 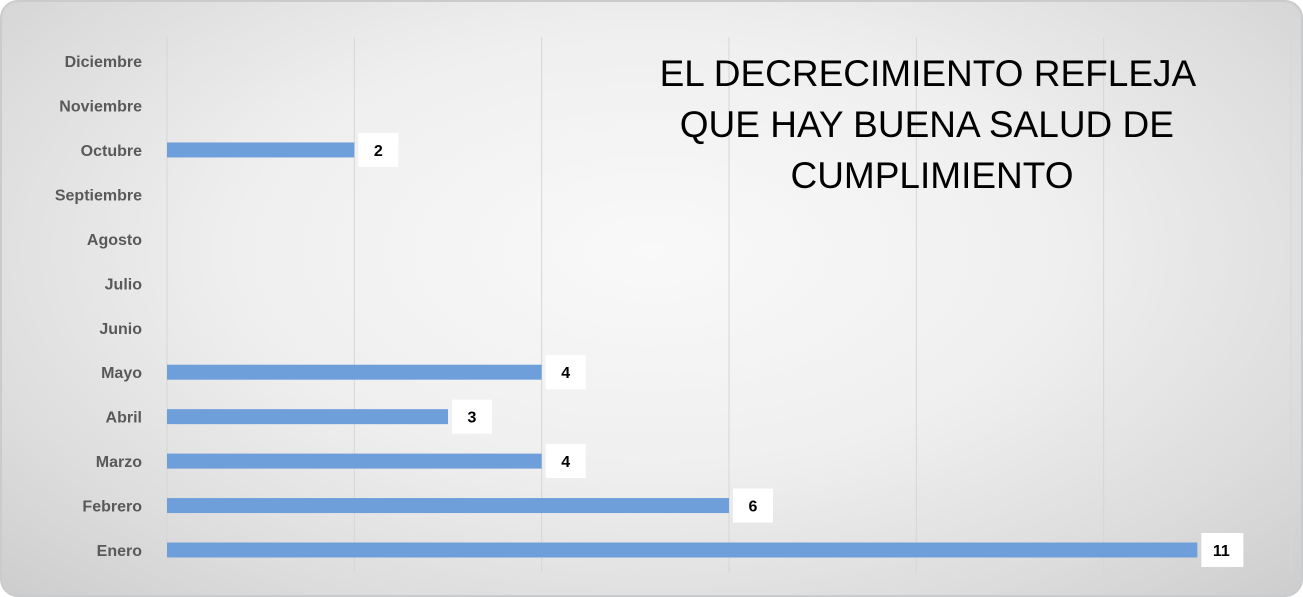 I want to click on data-label-febrero: 6, so click(x=753, y=507).